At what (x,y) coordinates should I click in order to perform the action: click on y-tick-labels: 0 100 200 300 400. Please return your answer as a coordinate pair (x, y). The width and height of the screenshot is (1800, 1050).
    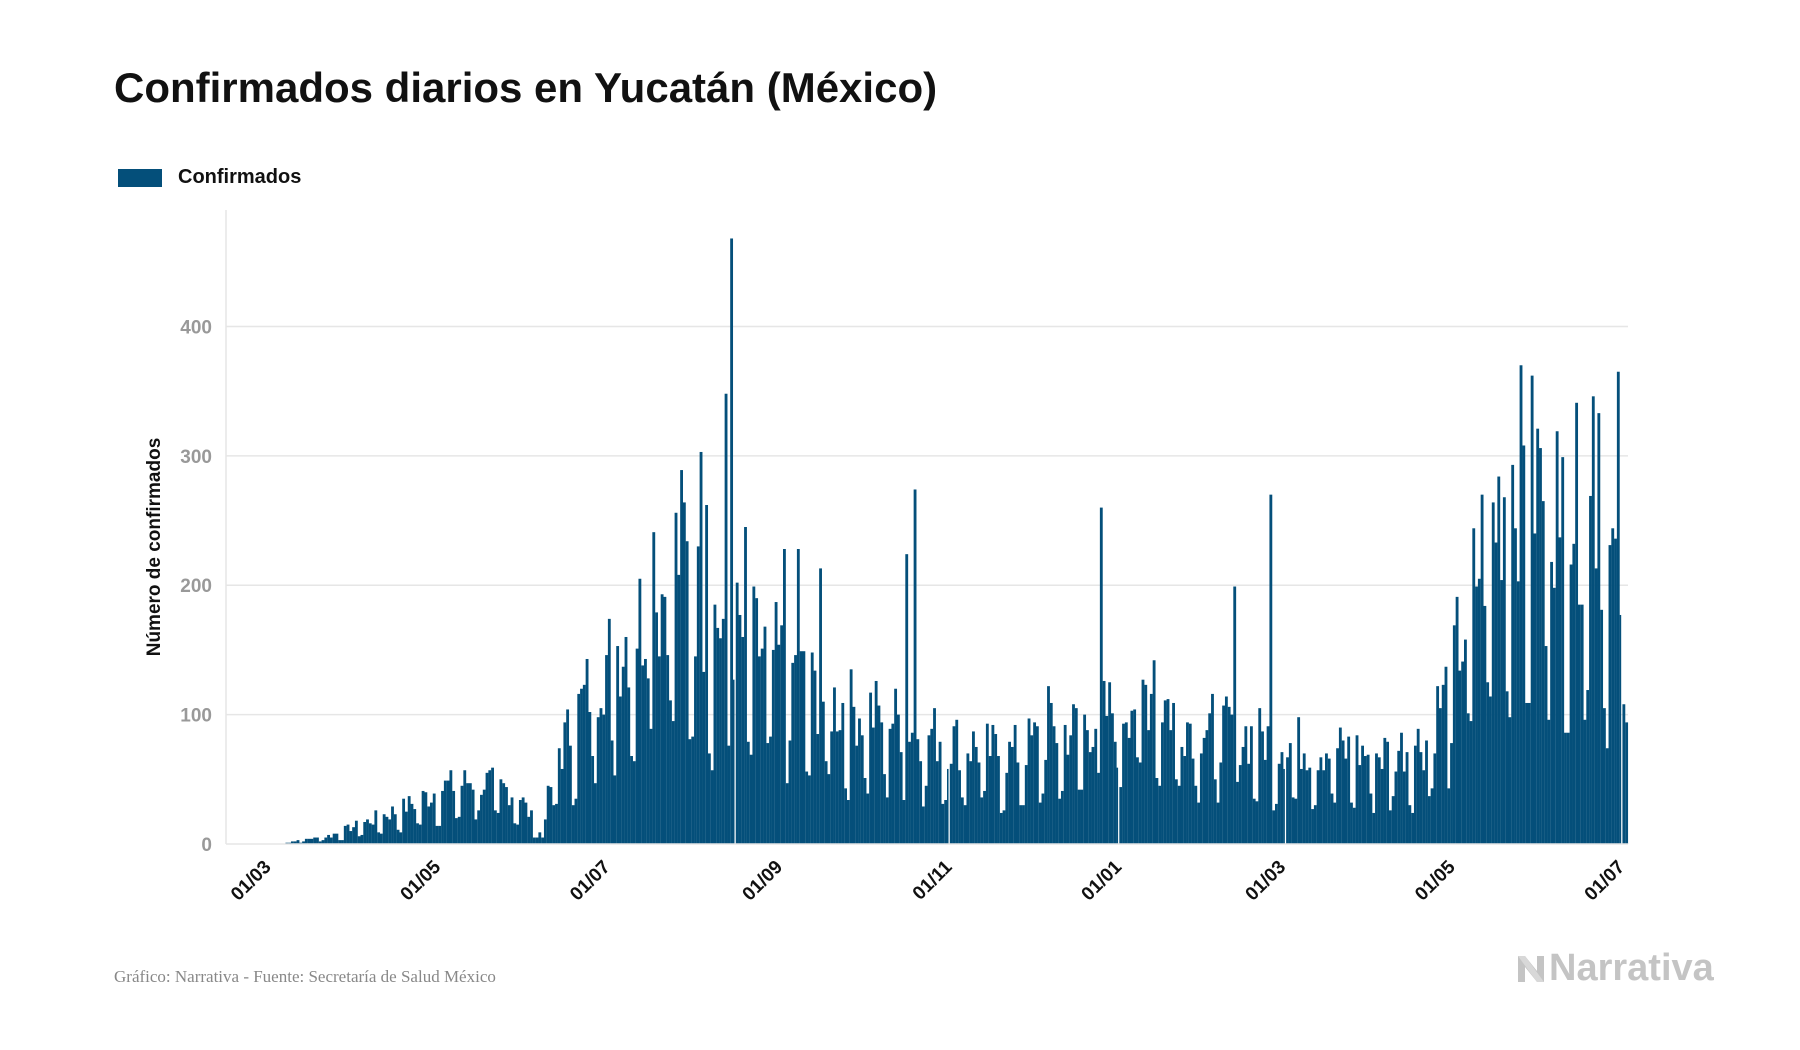
    Looking at the image, I should click on (196, 586).